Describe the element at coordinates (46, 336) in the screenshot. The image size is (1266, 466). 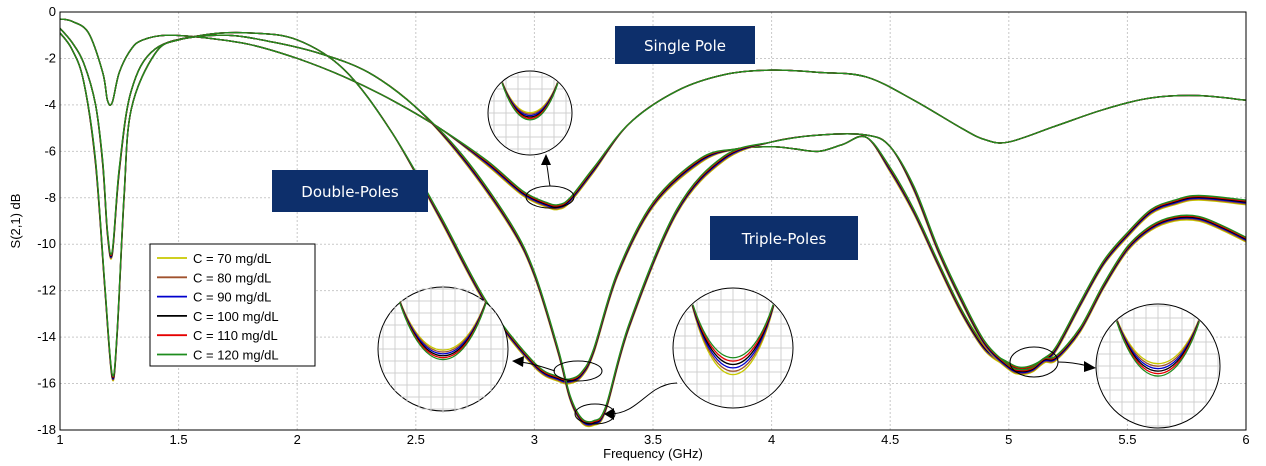
I see `y-tick-label: -14` at that location.